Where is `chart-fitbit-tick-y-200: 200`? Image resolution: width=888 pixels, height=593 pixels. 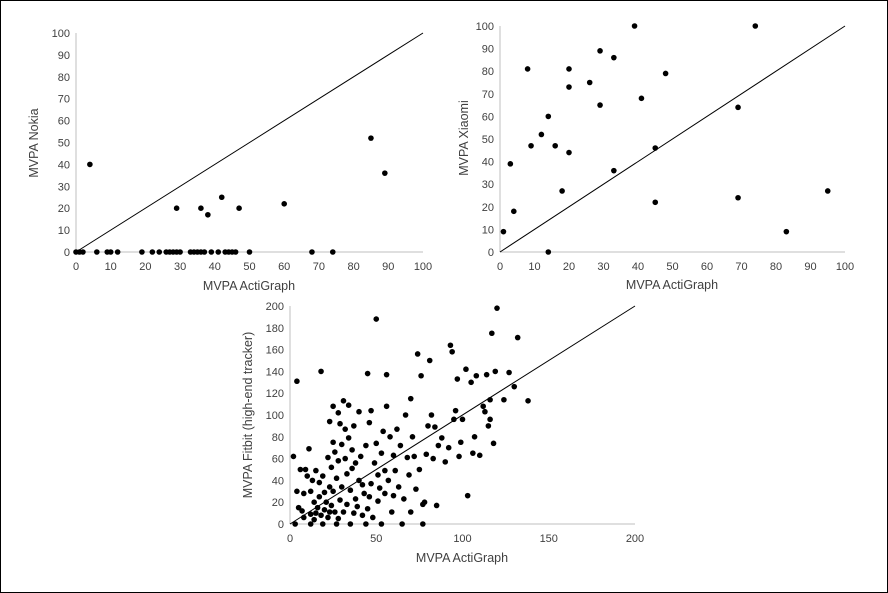
chart-fitbit-tick-y-200: 200 is located at coordinates (275, 307).